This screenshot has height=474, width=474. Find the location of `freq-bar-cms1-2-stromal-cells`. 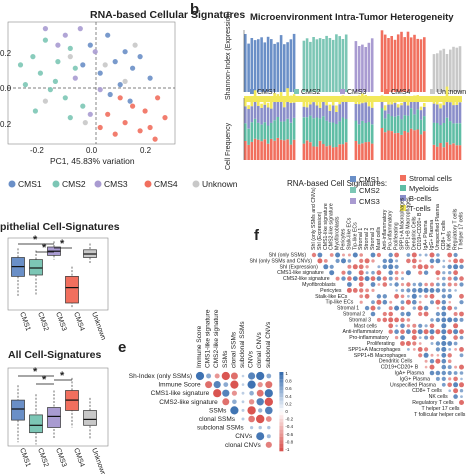

freq-bar-cms1-2-stromal-cells is located at coordinates (252, 150).